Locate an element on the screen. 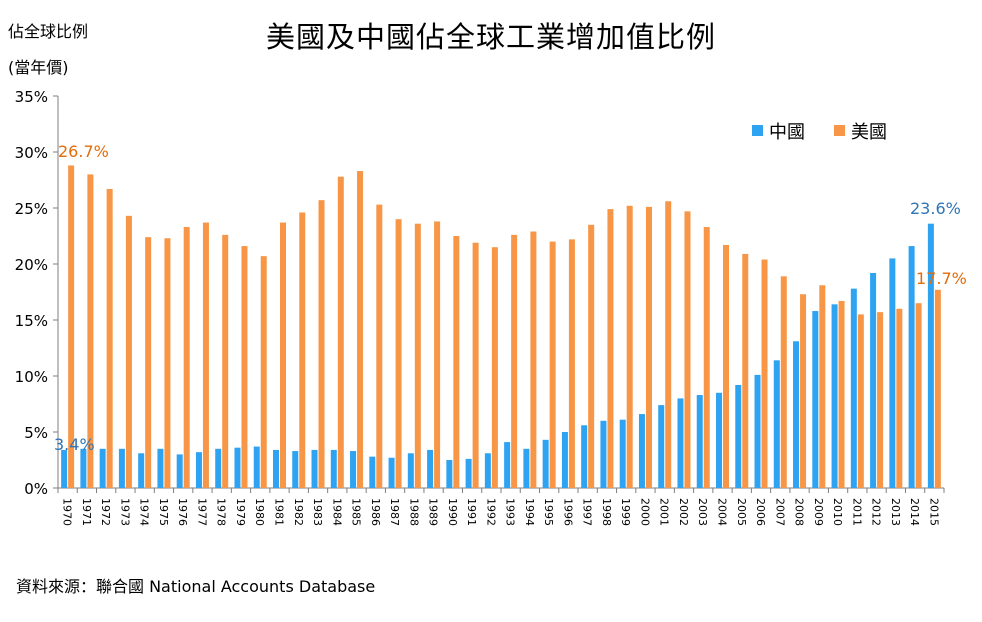  y-tick-label: 25% is located at coordinates (31, 209).